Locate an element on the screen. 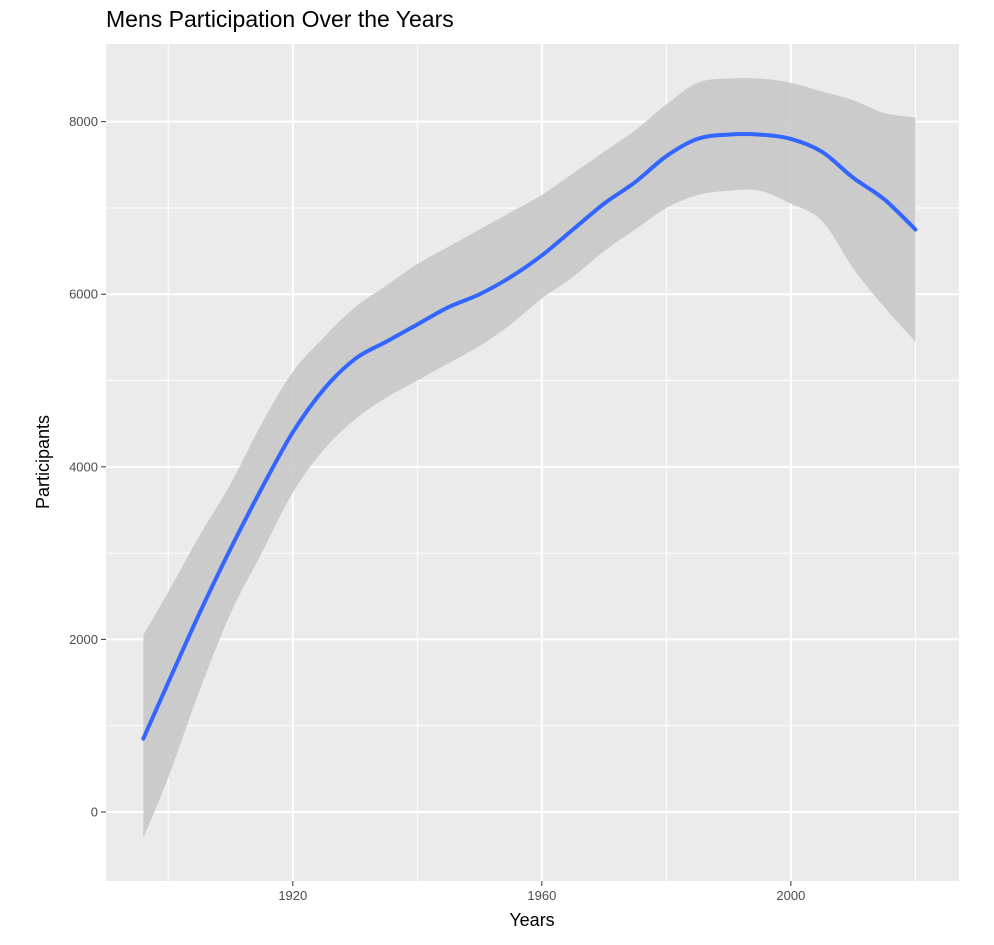  y-tick-label: 4000 is located at coordinates (83, 466).